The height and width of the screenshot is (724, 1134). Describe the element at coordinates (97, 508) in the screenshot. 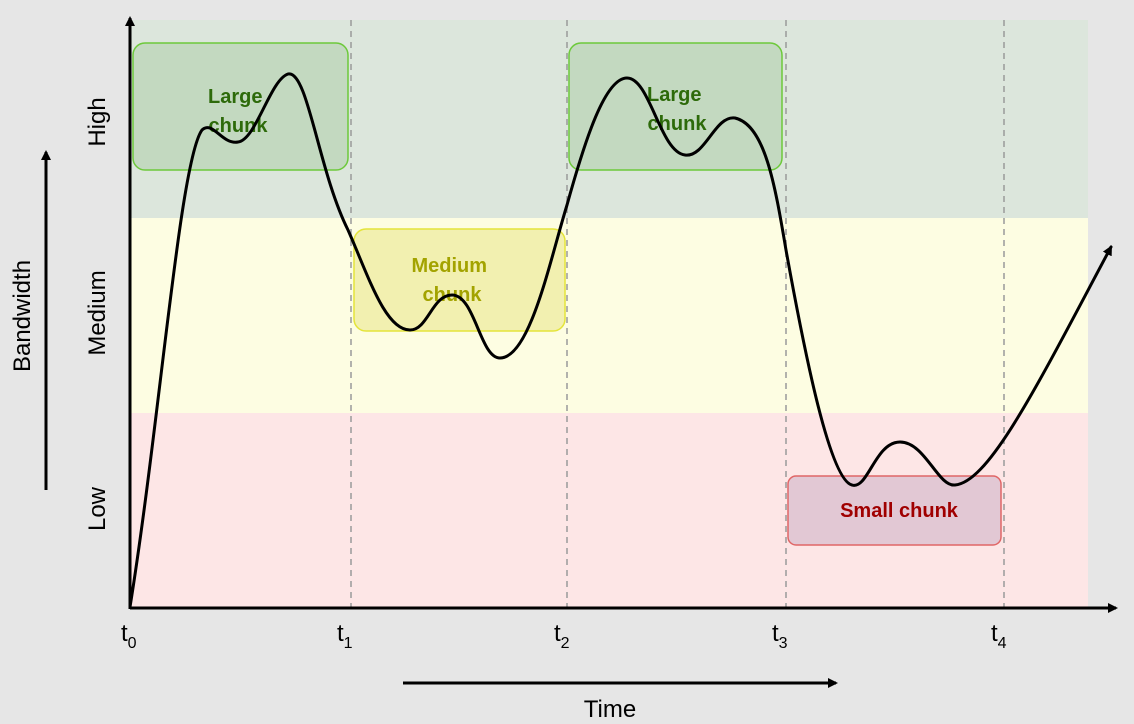

I see `low-band-label: Low` at that location.